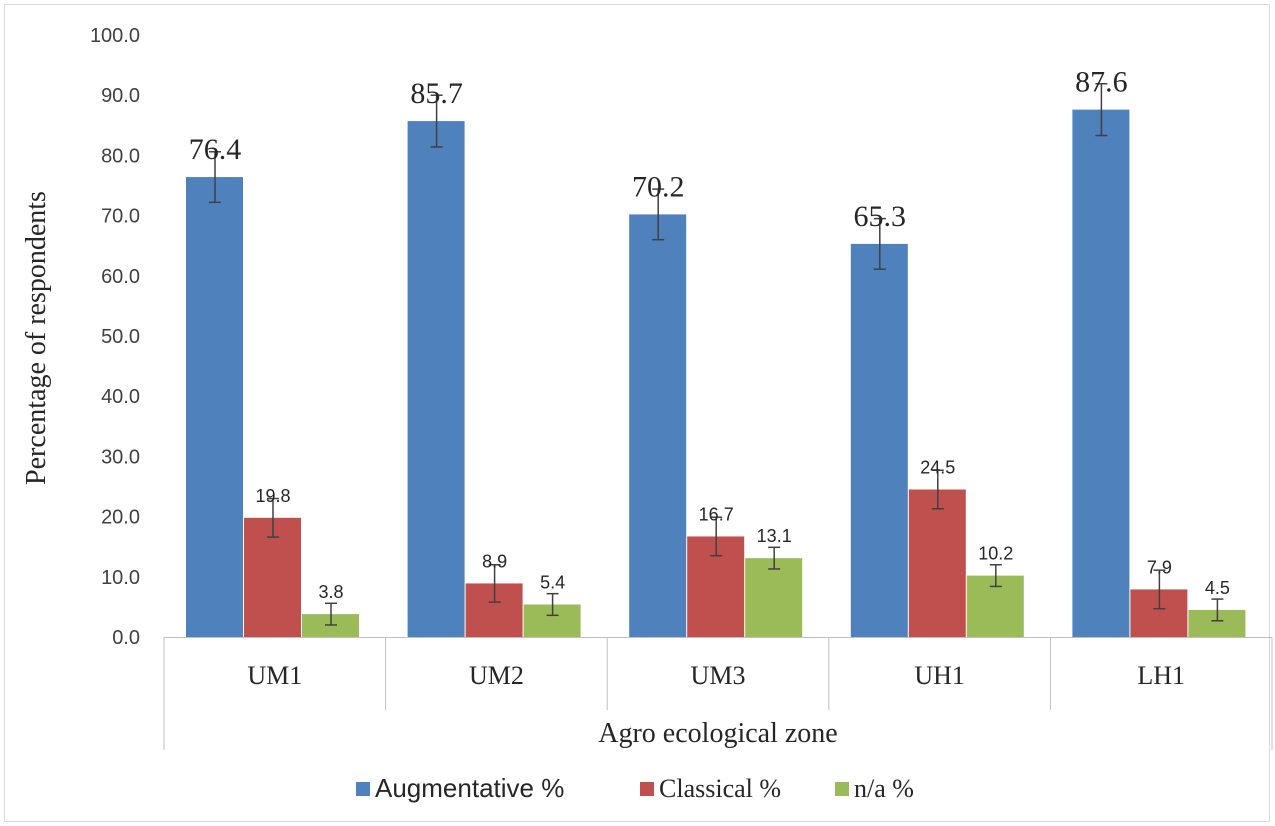 The height and width of the screenshot is (826, 1275). What do you see at coordinates (120, 337) in the screenshot?
I see `y-tick-label: 50.0` at bounding box center [120, 337].